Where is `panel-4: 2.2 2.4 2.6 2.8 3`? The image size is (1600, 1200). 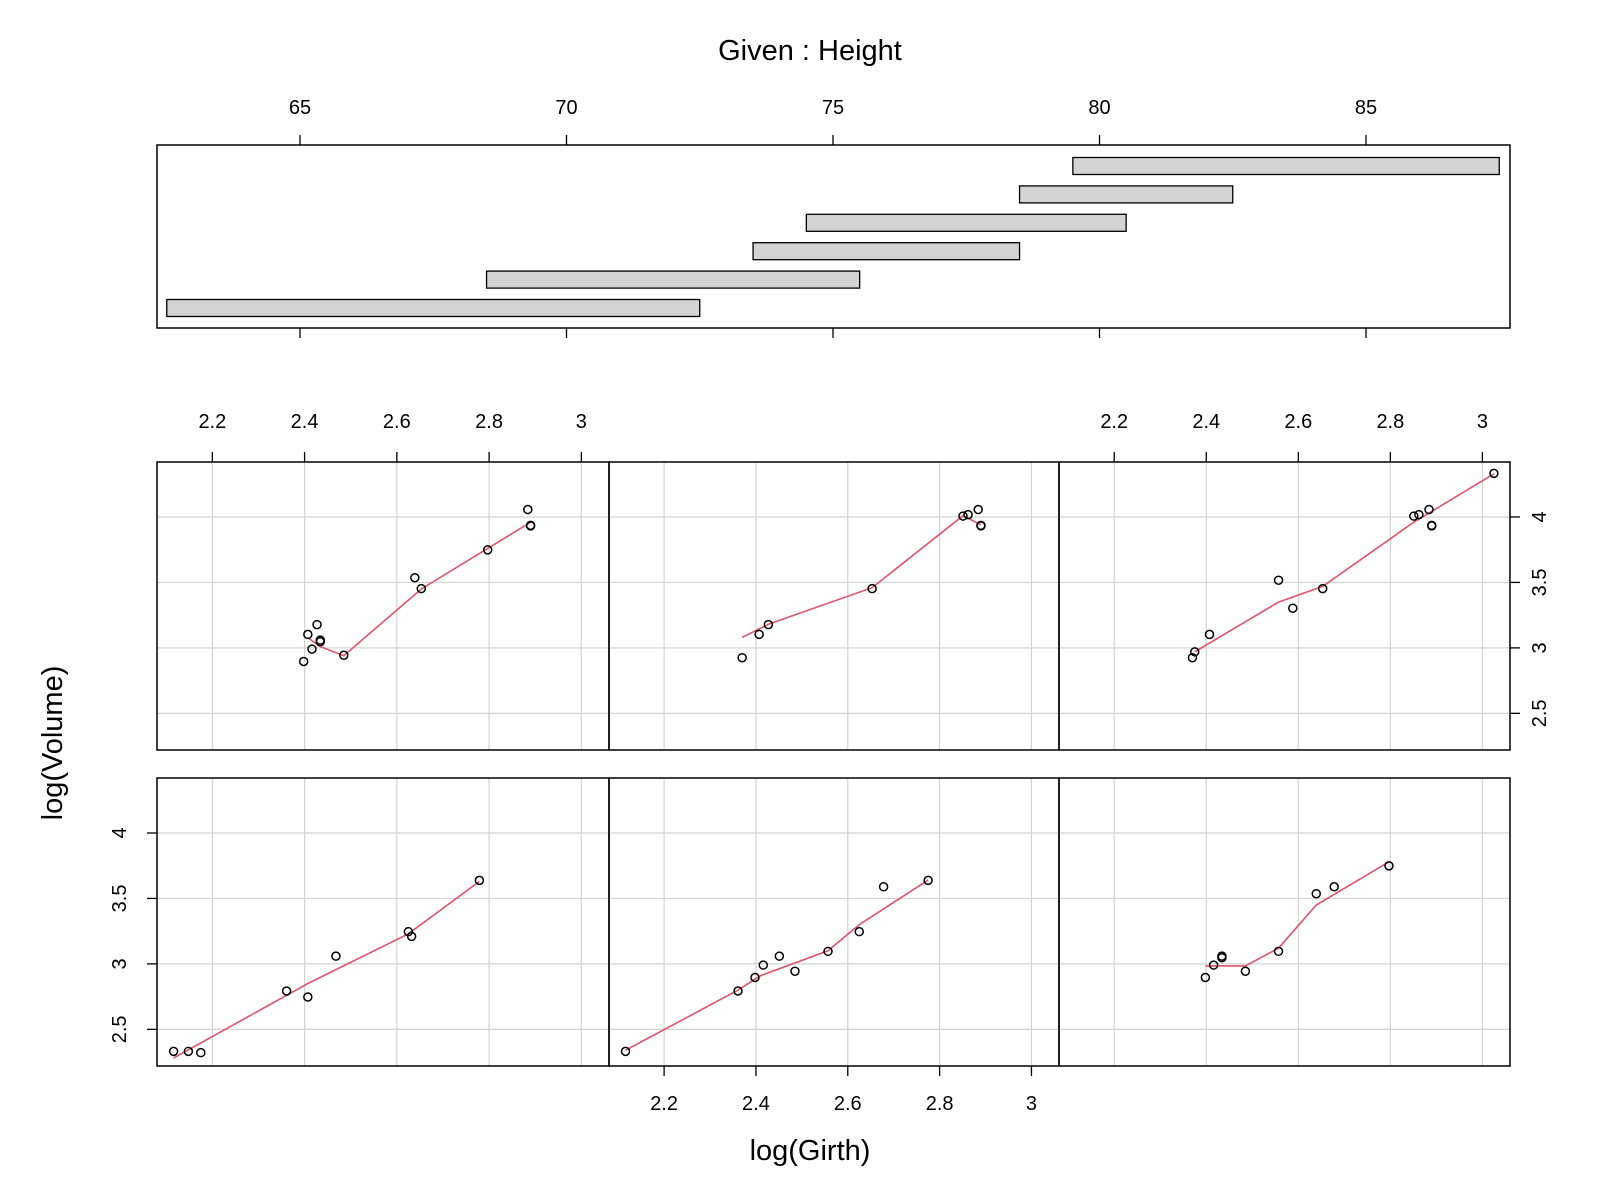 panel-4: 2.2 2.4 2.6 2.8 3 is located at coordinates (383, 581).